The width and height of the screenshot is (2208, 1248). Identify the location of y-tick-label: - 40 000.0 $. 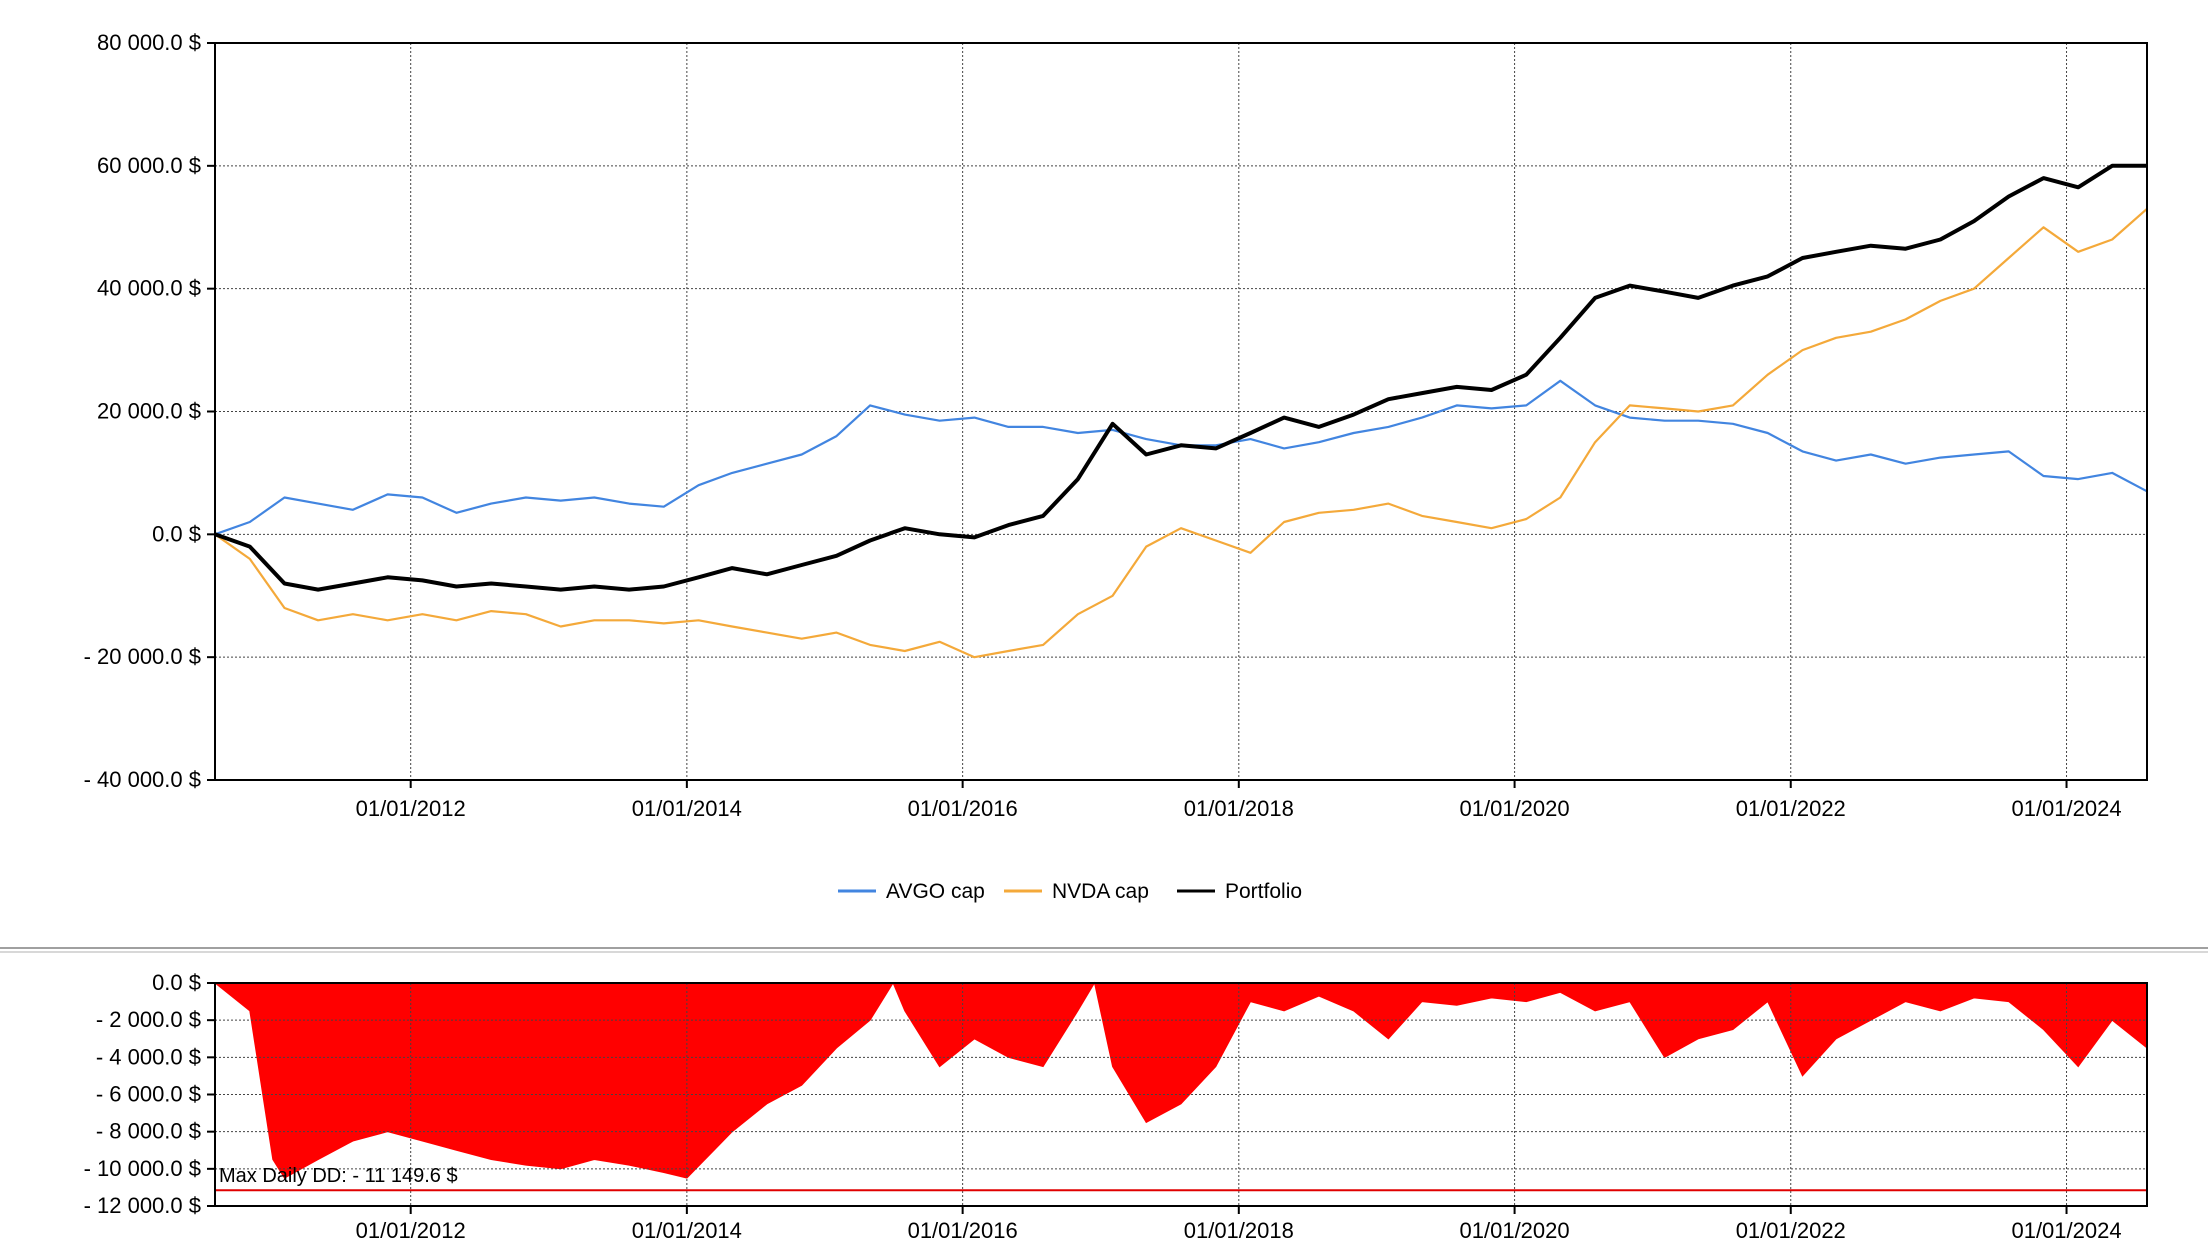
(142, 779).